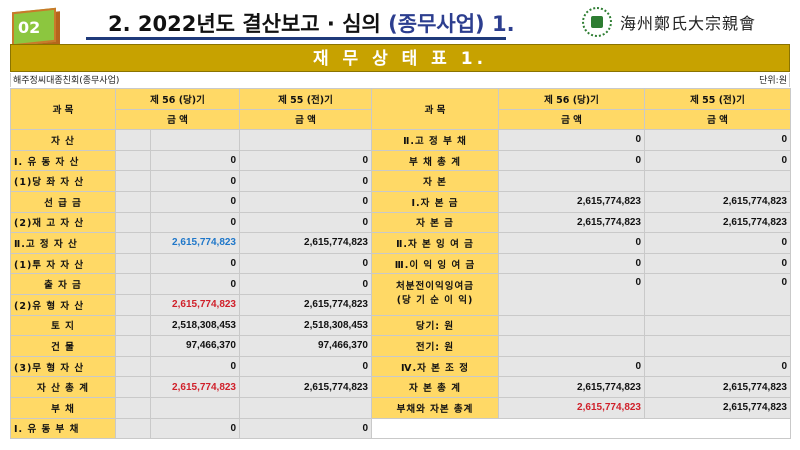 The width and height of the screenshot is (800, 450). Describe the element at coordinates (499, 24) in the screenshot. I see `title-suffix: 1.` at that location.